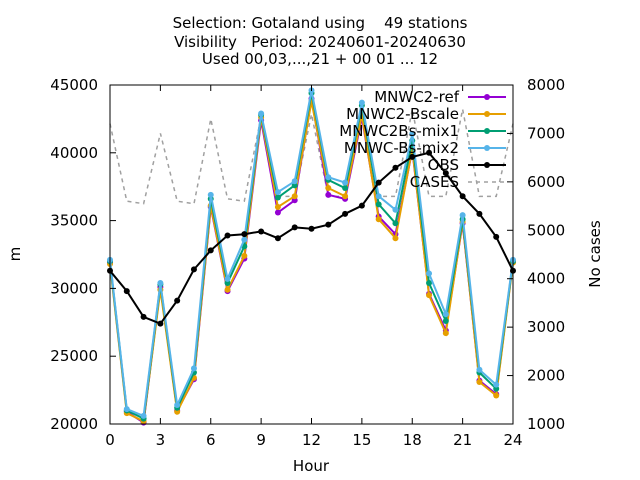 The width and height of the screenshot is (640, 480). I want to click on data-point-mnwc2-ref, so click(328, 194).